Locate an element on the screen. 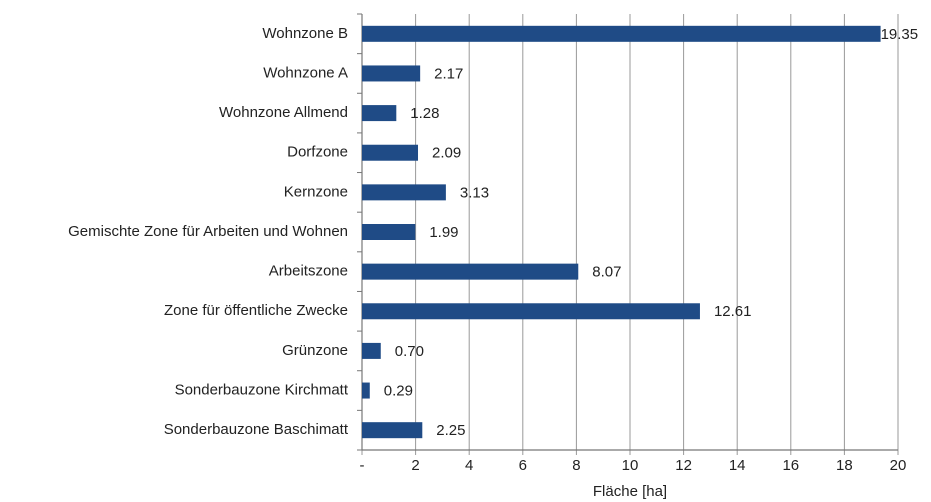 The image size is (931, 502). value-label: 0.70 is located at coordinates (409, 351).